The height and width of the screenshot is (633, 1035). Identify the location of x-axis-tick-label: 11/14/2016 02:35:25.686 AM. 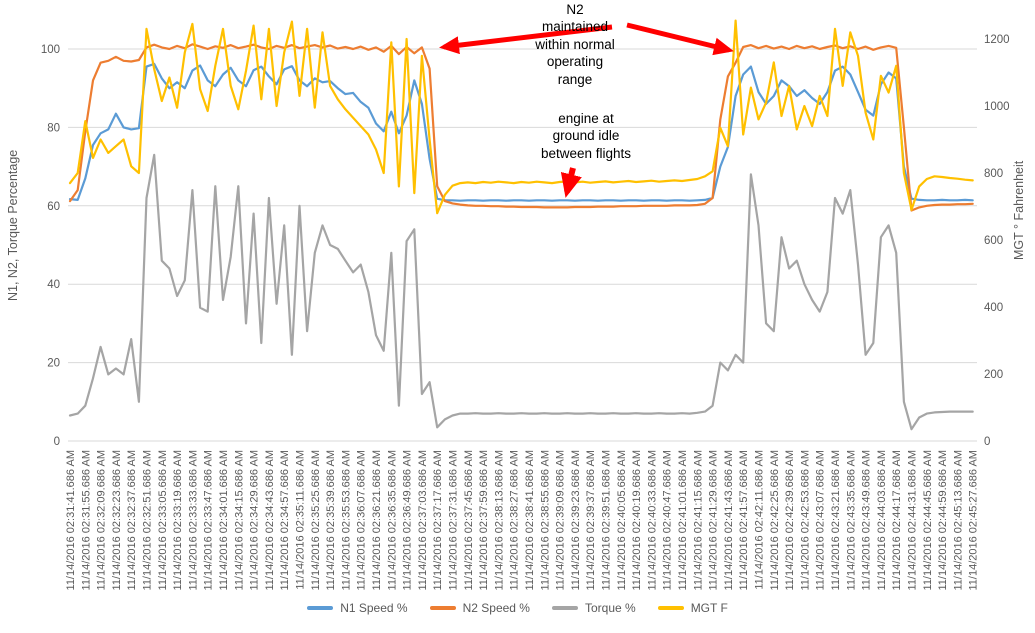
(316, 520).